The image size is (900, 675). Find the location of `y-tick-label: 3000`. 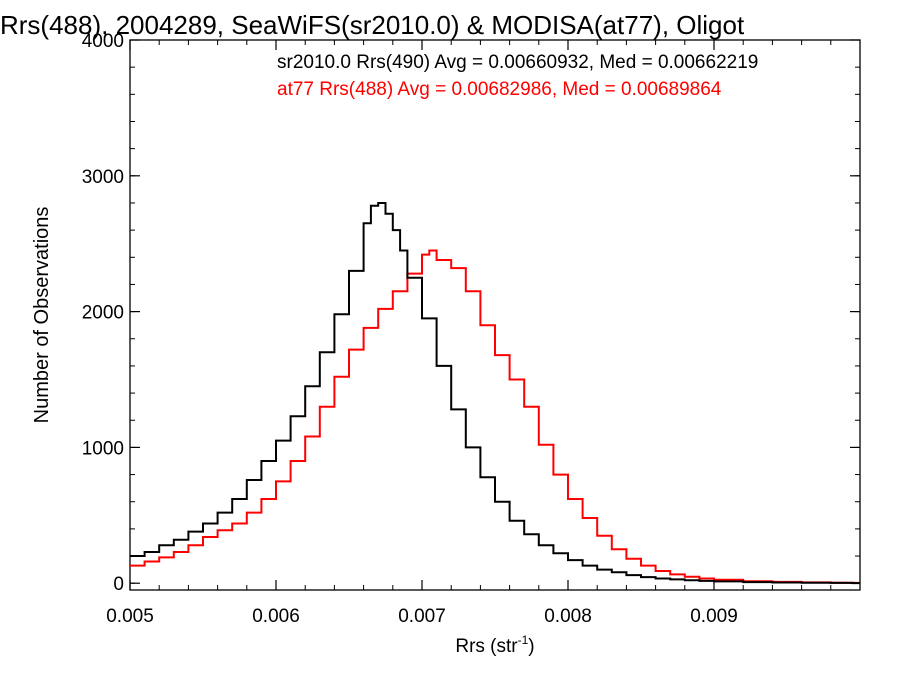

y-tick-label: 3000 is located at coordinates (103, 177).